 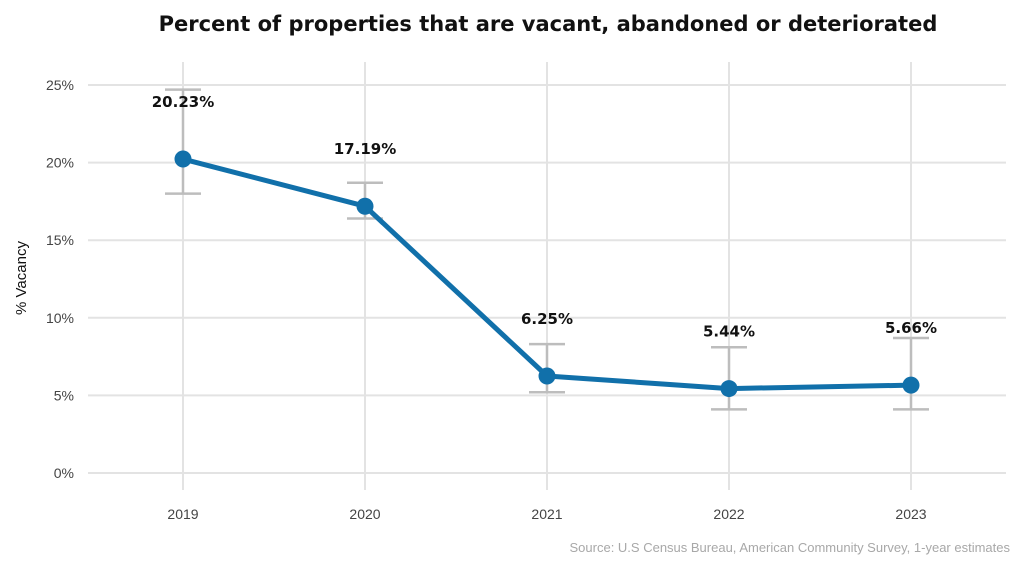 What do you see at coordinates (547, 319) in the screenshot?
I see `data-label: 6.25%` at bounding box center [547, 319].